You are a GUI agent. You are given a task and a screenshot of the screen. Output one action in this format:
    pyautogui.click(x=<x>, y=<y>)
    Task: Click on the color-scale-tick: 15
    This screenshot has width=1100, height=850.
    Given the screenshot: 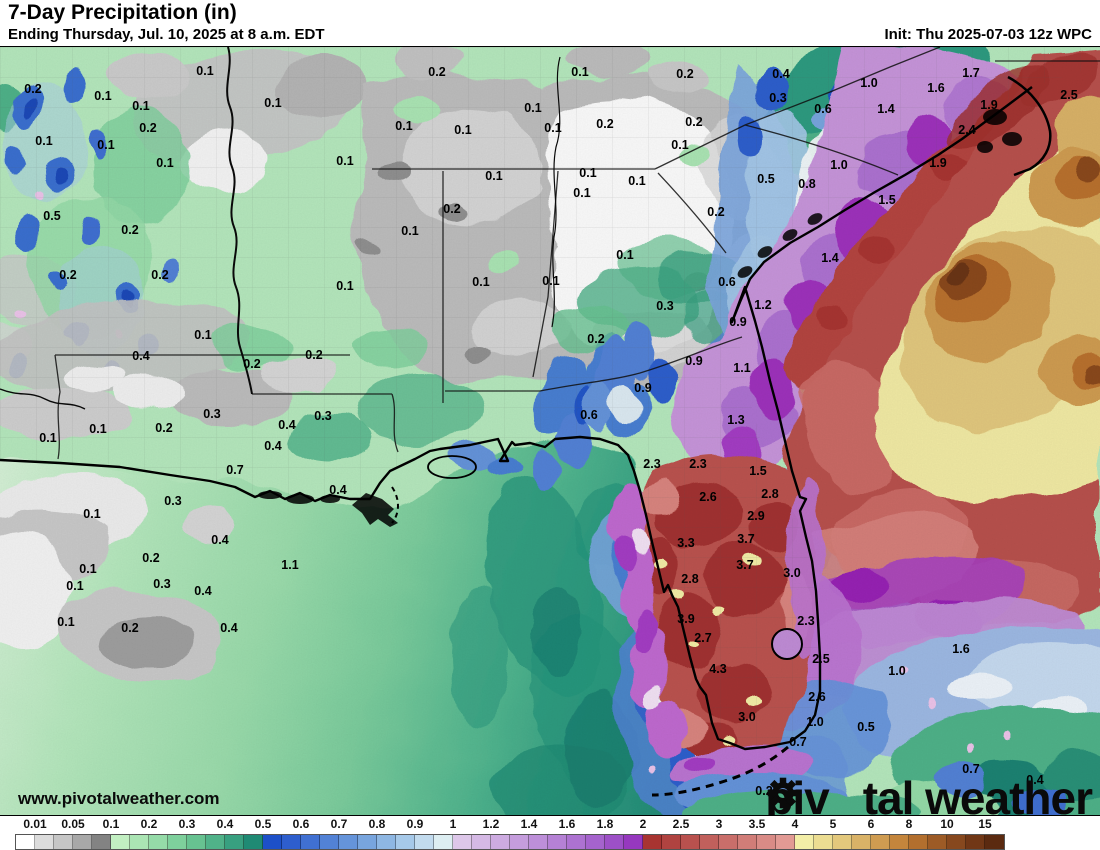 What is the action you would take?
    pyautogui.click(x=985, y=824)
    